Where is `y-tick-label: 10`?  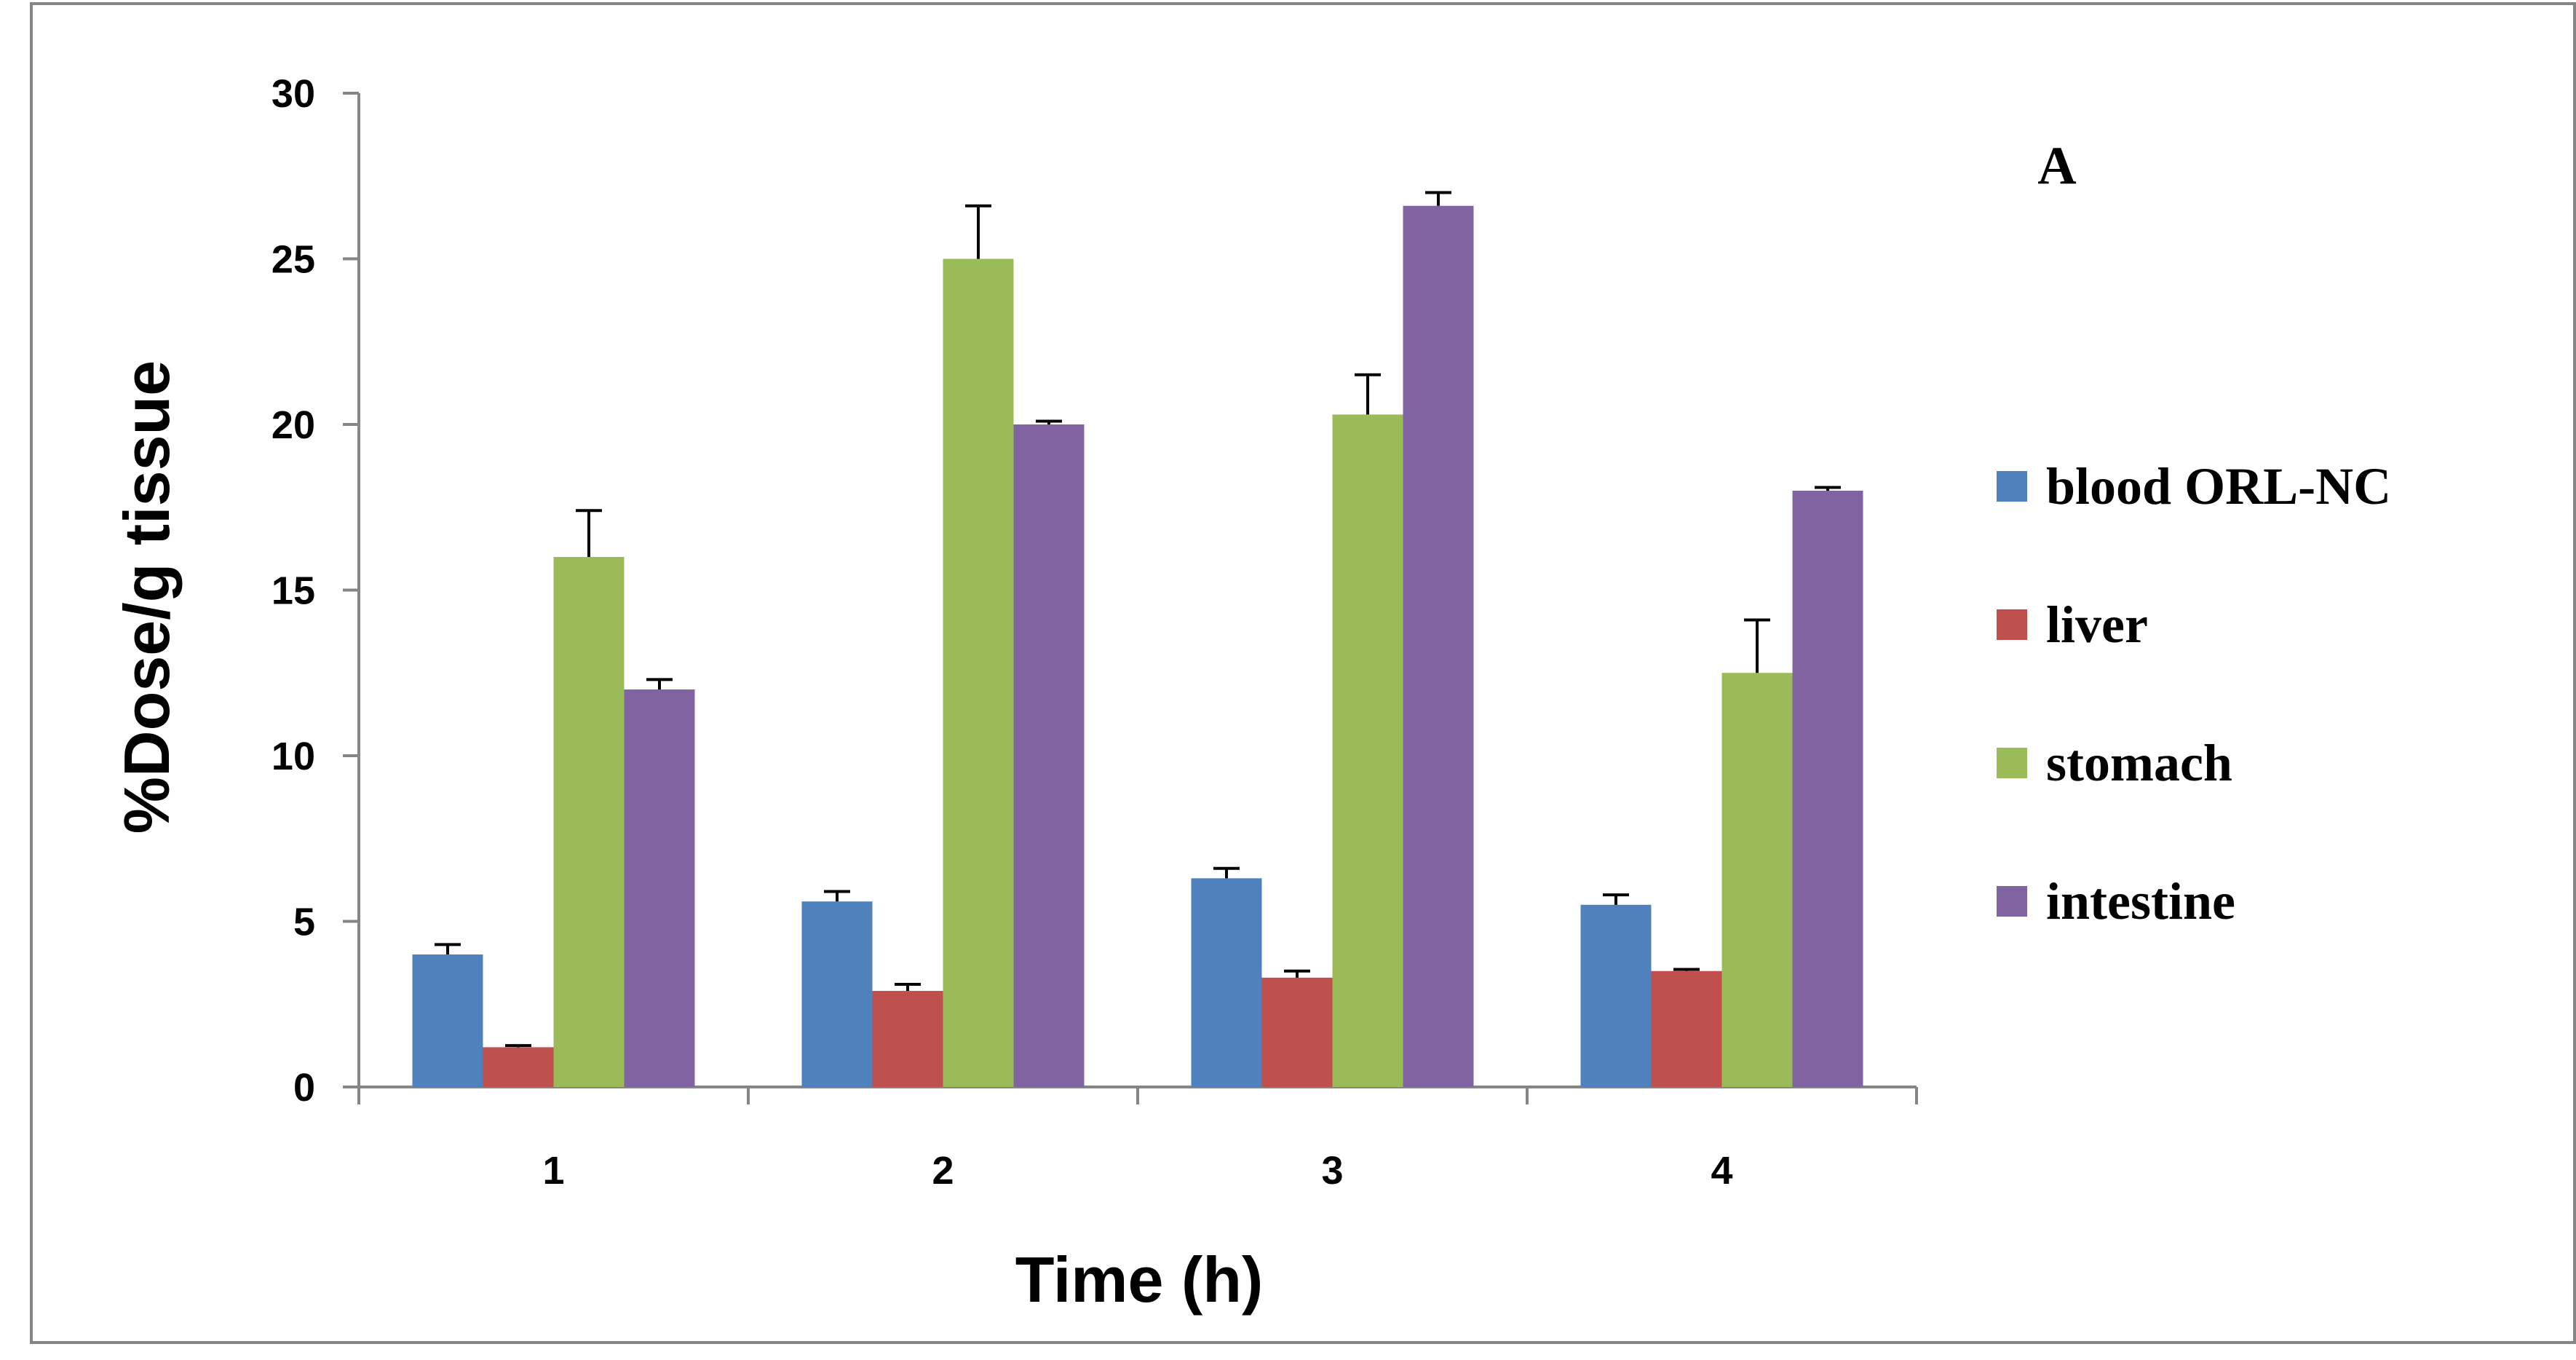
y-tick-label: 10 is located at coordinates (293, 756).